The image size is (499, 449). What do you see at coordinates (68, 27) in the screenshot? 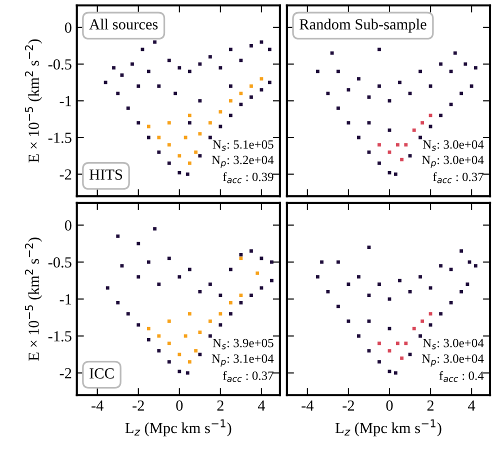
I see `y-tick-label: 0` at bounding box center [68, 27].